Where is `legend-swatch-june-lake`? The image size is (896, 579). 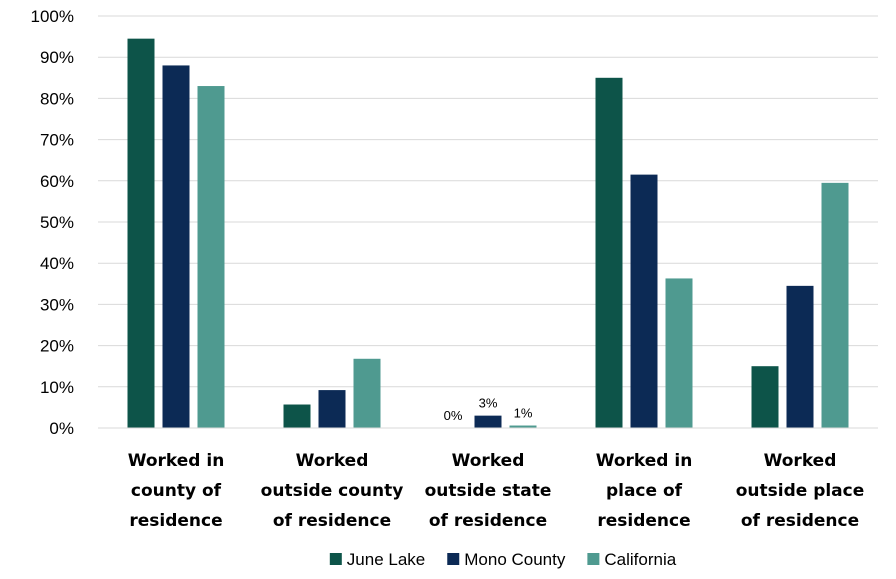
legend-swatch-june-lake is located at coordinates (335, 559).